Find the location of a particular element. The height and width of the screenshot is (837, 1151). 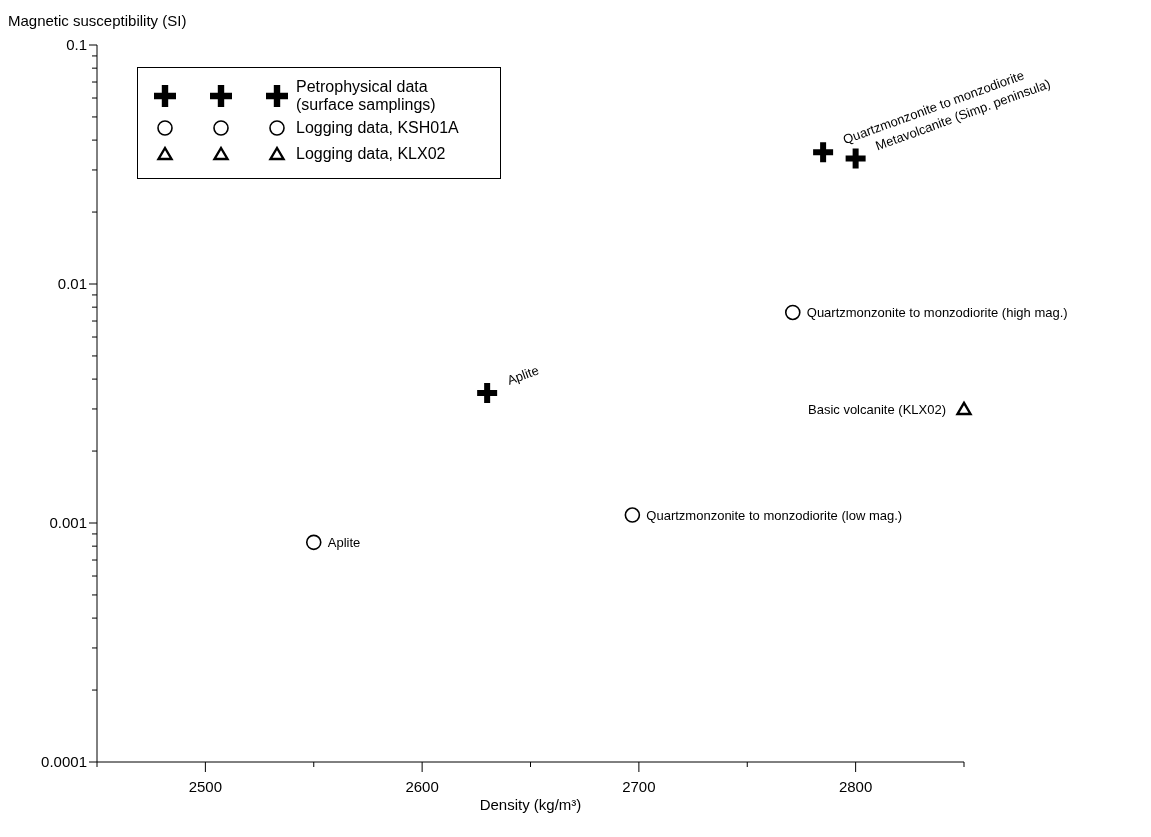

annotation: Basic volcanite (KLX02) is located at coordinates (876, 409).